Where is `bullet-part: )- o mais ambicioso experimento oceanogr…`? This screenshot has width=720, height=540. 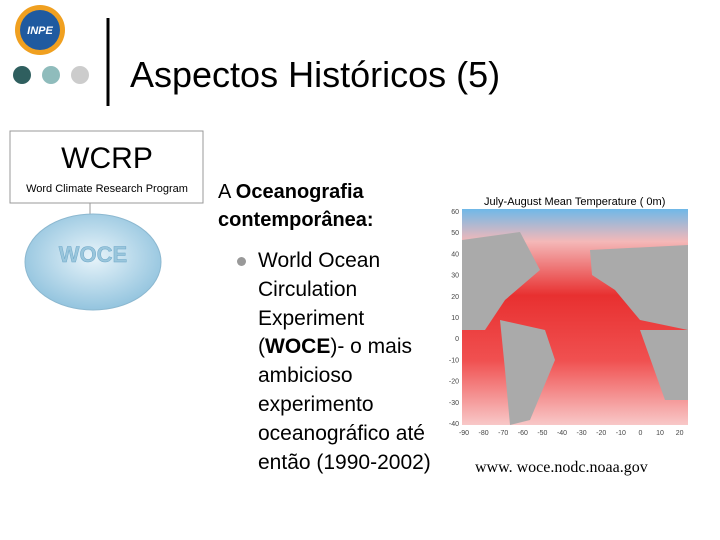 bullet-part: )- o mais ambicioso experimento oceanogr… is located at coordinates (344, 404).